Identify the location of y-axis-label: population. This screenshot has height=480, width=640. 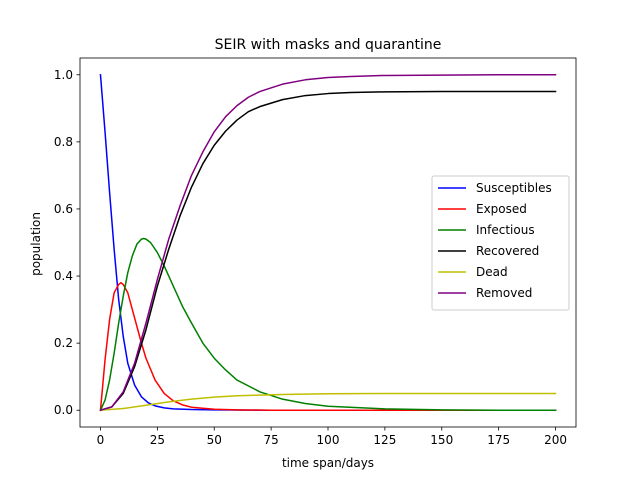
(36, 244).